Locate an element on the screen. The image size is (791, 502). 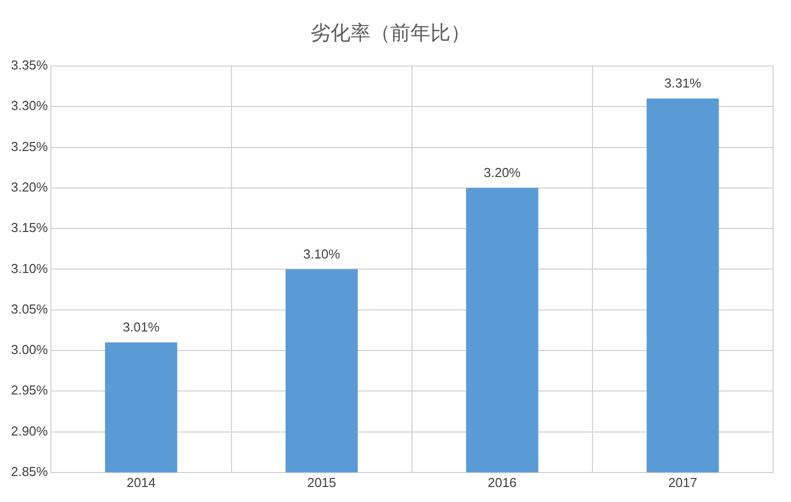
y-tick-label: 3.25% is located at coordinates (29, 146).